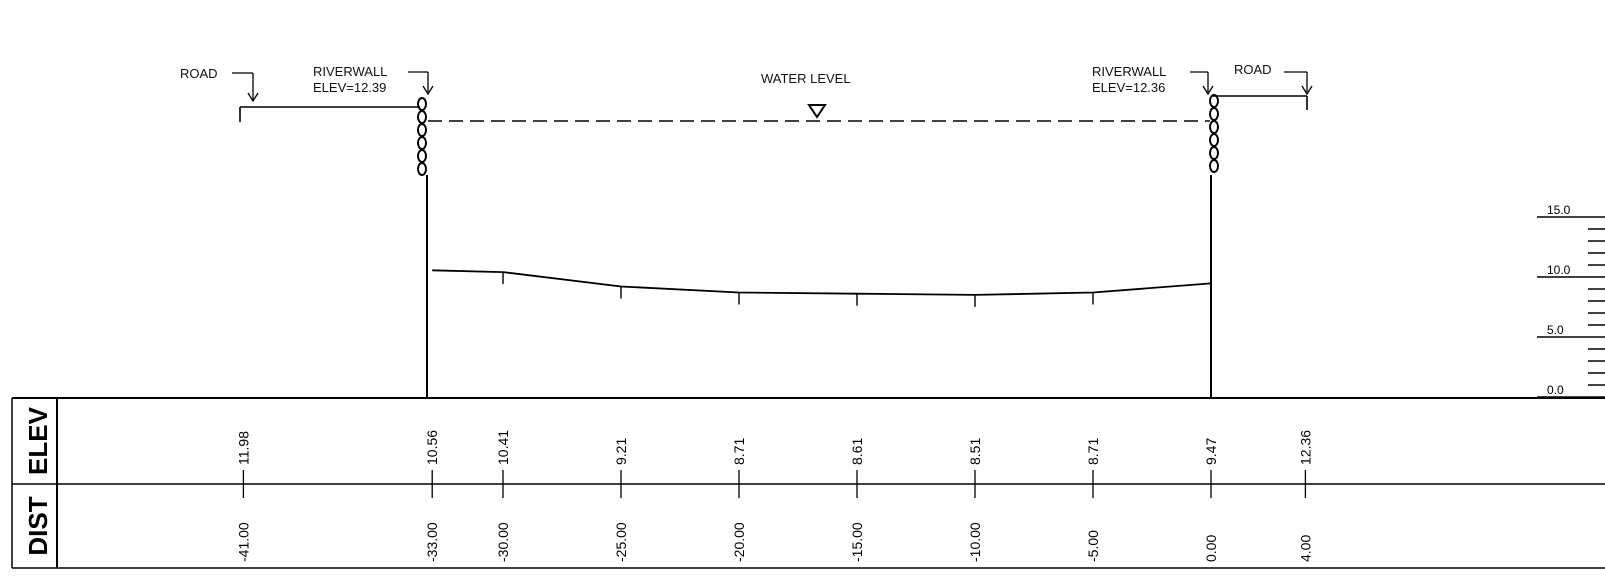 This screenshot has height=581, width=1605. What do you see at coordinates (1093, 546) in the screenshot?
I see `dist-value: -5.00` at bounding box center [1093, 546].